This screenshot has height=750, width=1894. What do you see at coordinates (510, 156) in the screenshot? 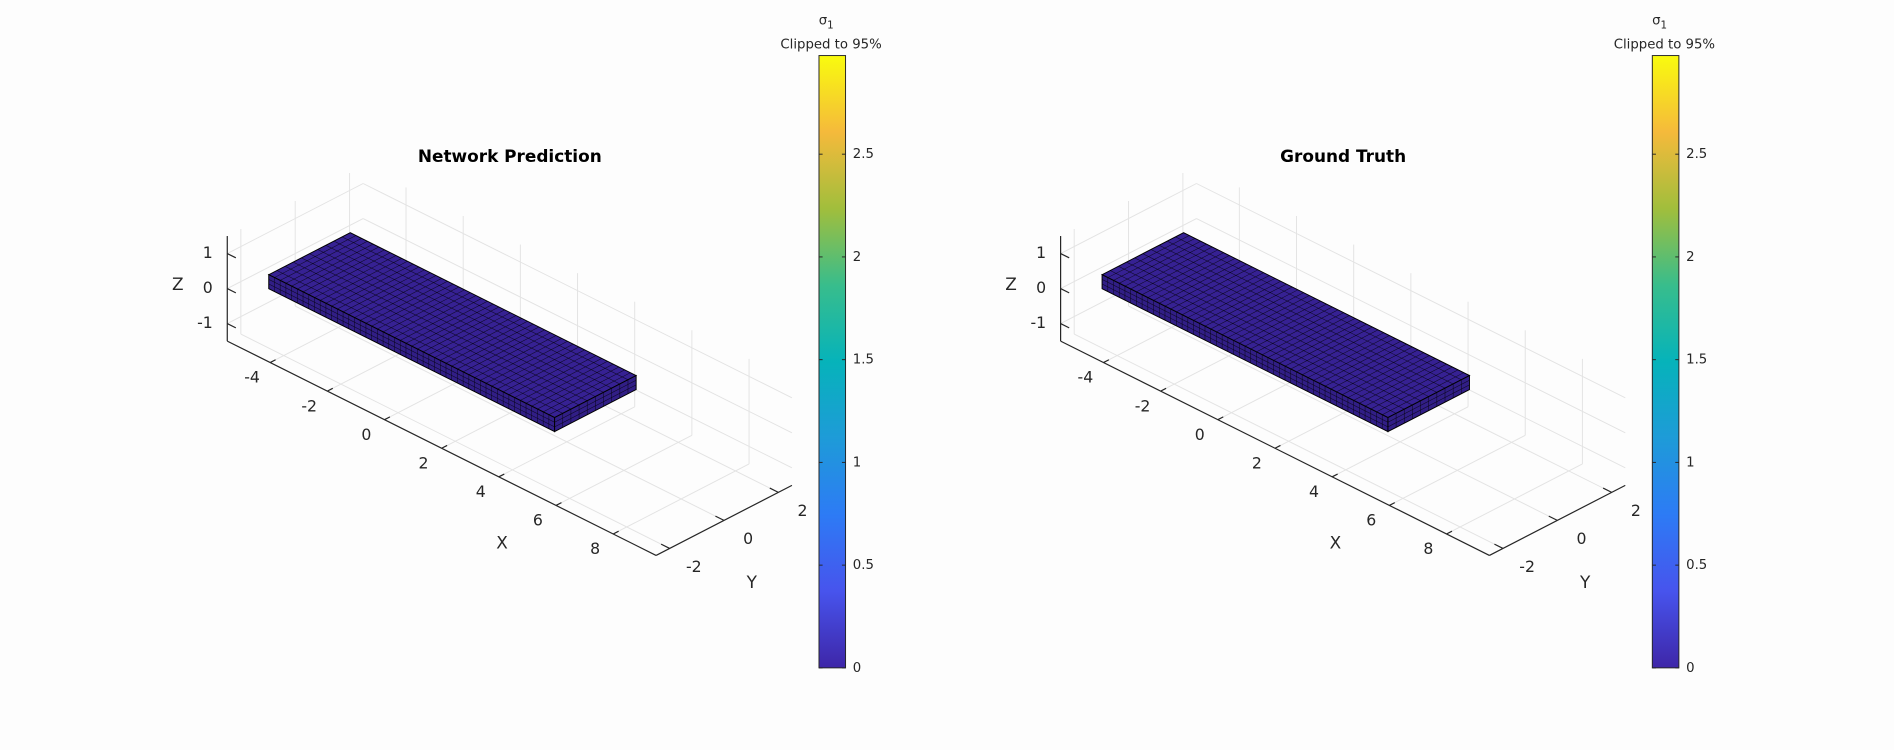
I see `chart-title: Network Prediction` at bounding box center [510, 156].